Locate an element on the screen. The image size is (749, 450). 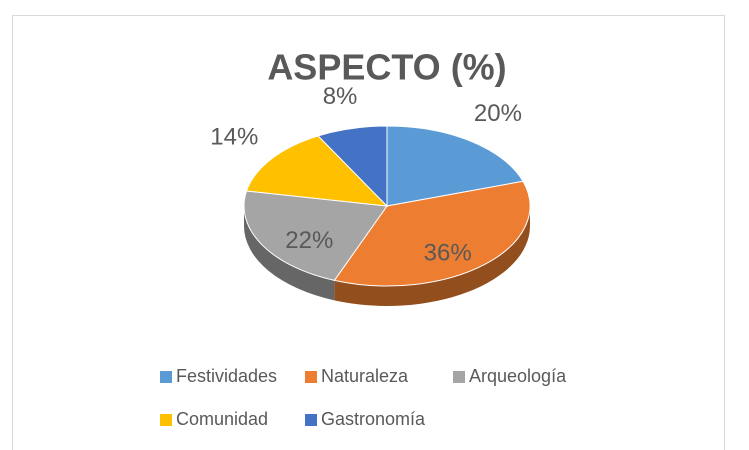
legend-label: Gastronomía is located at coordinates (373, 419).